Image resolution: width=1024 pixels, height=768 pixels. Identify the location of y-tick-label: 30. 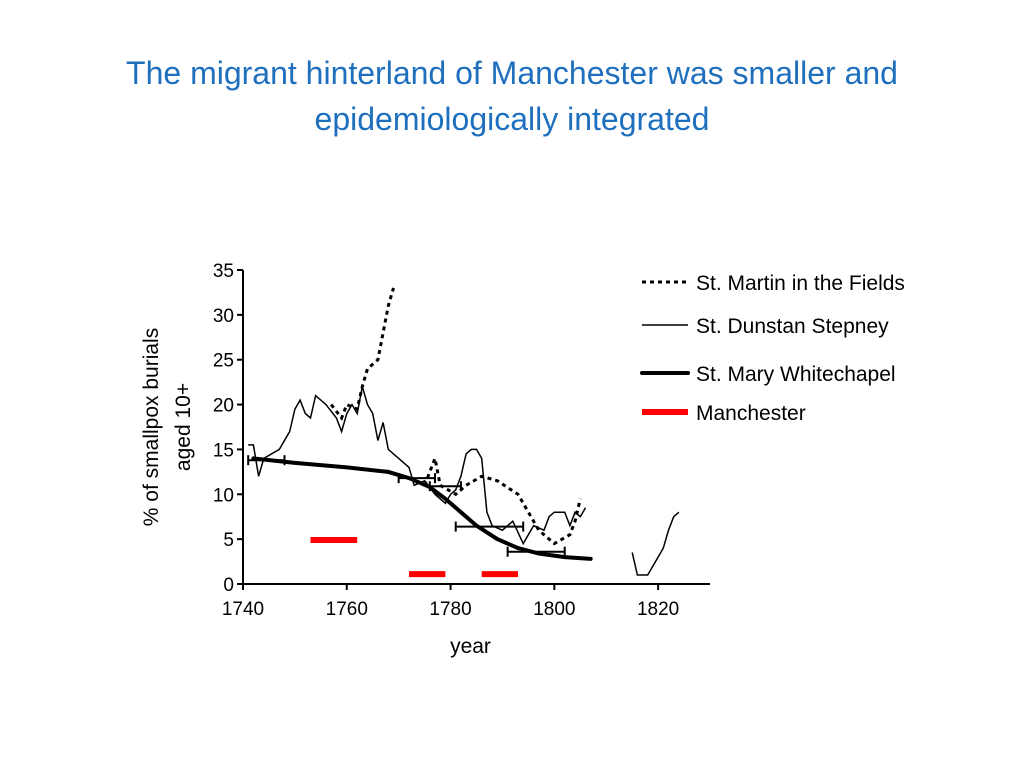
(223, 316).